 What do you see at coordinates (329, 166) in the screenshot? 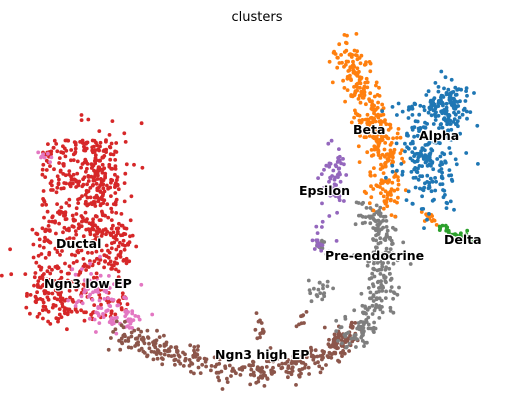
I see `point-epsilon` at bounding box center [329, 166].